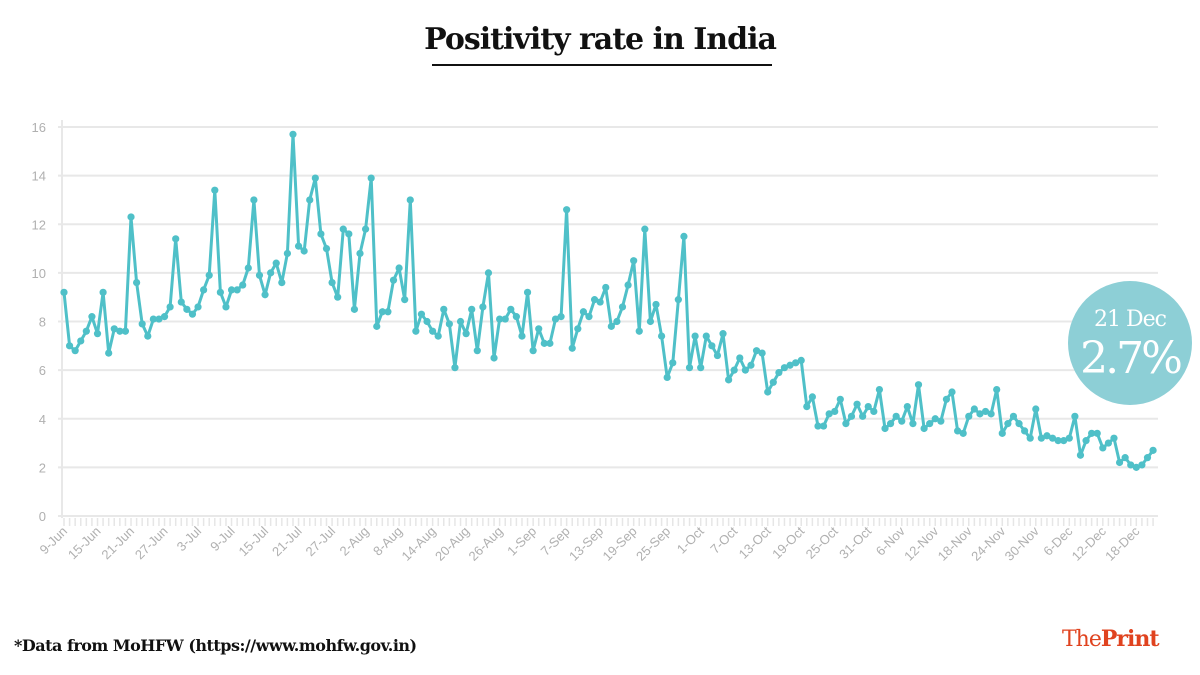 This screenshot has height=675, width=1200. I want to click on x-tick-label: 9-Jul, so click(222, 538).